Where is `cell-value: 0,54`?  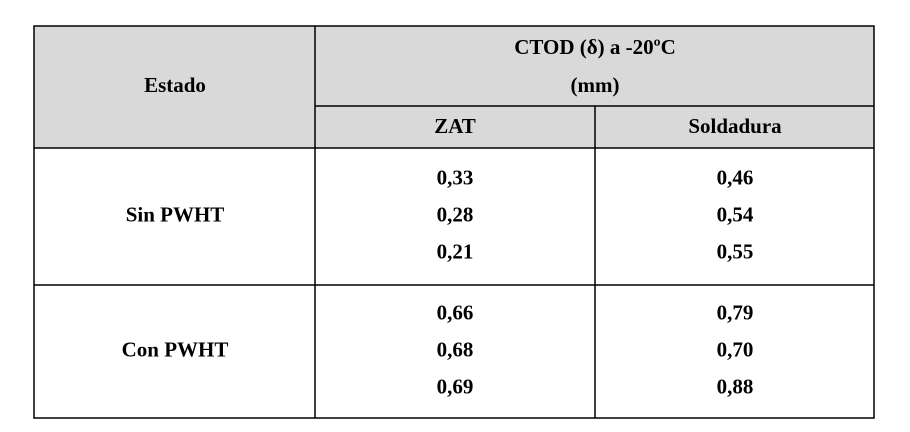 cell-value: 0,54 is located at coordinates (735, 214).